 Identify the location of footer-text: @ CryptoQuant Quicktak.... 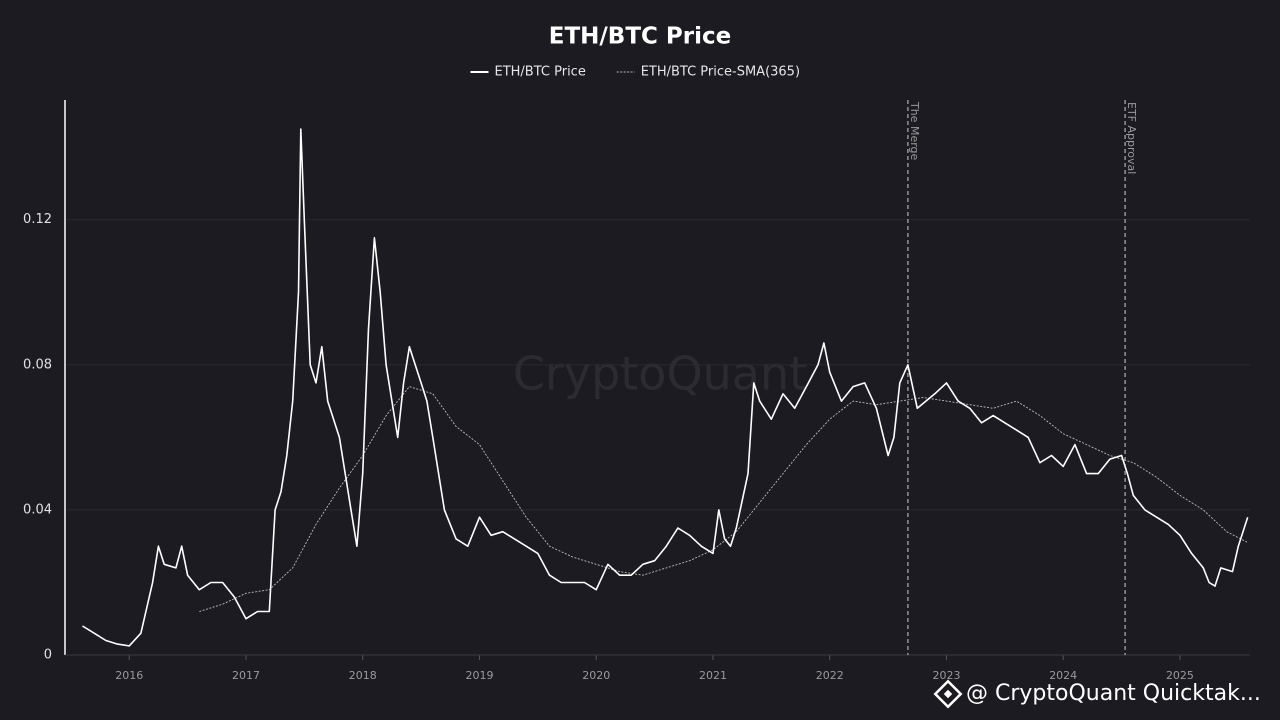
(1113, 693).